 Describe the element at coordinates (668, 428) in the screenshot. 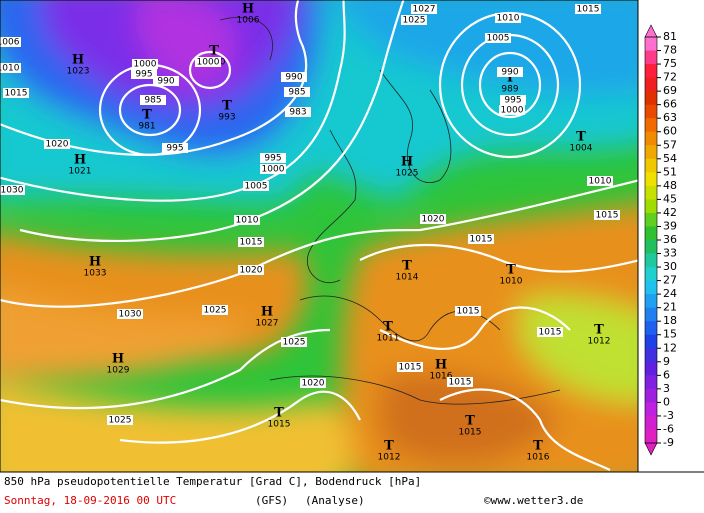

I see `colorbar-label: -6` at that location.